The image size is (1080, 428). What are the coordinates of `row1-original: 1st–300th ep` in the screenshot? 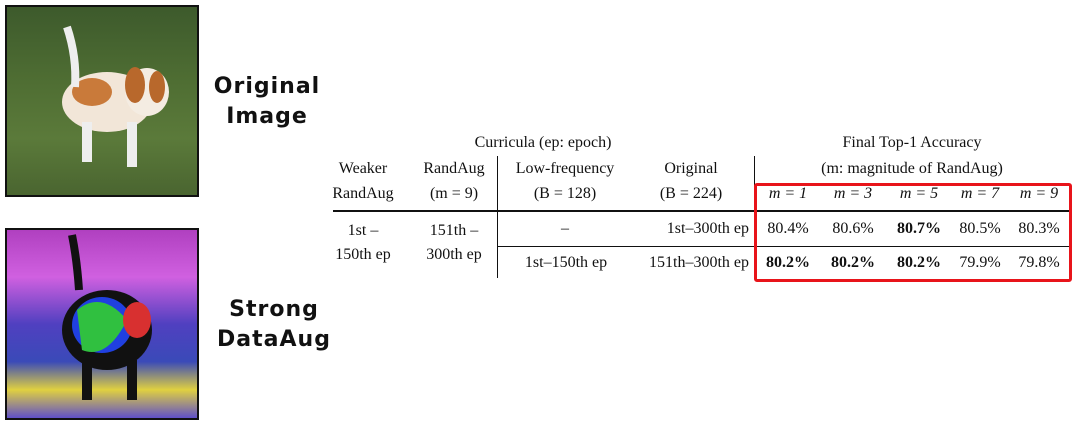 It's located at (707, 228).